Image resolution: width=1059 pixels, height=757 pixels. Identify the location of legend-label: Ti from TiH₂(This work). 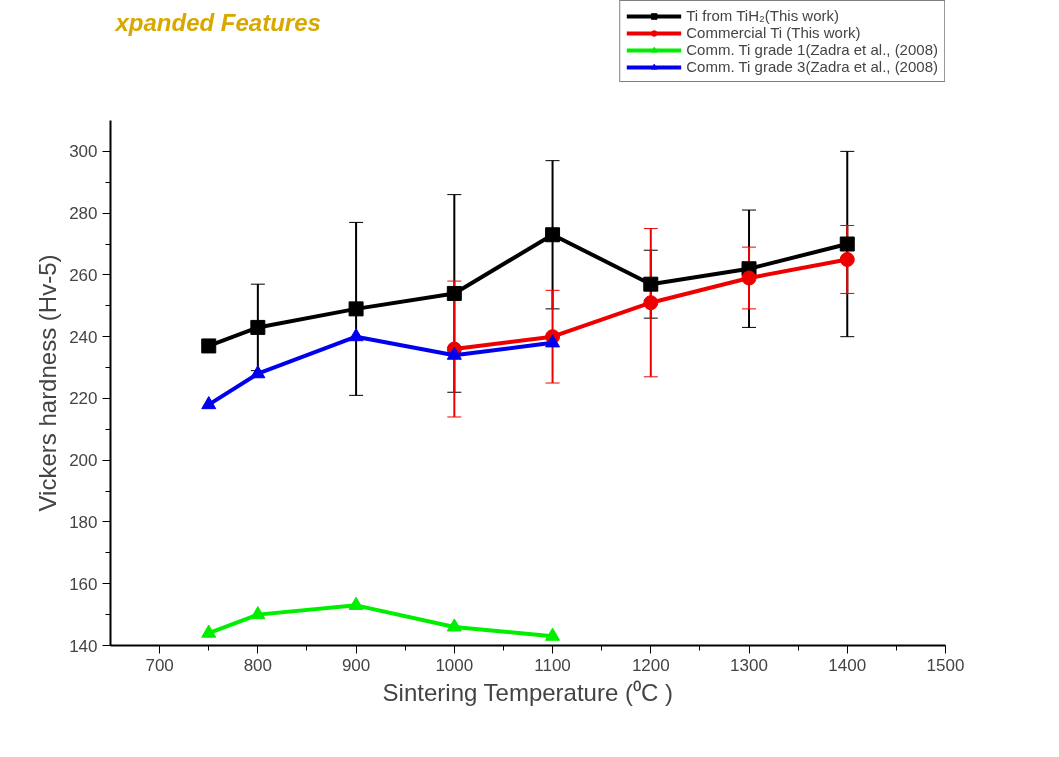
(762, 15).